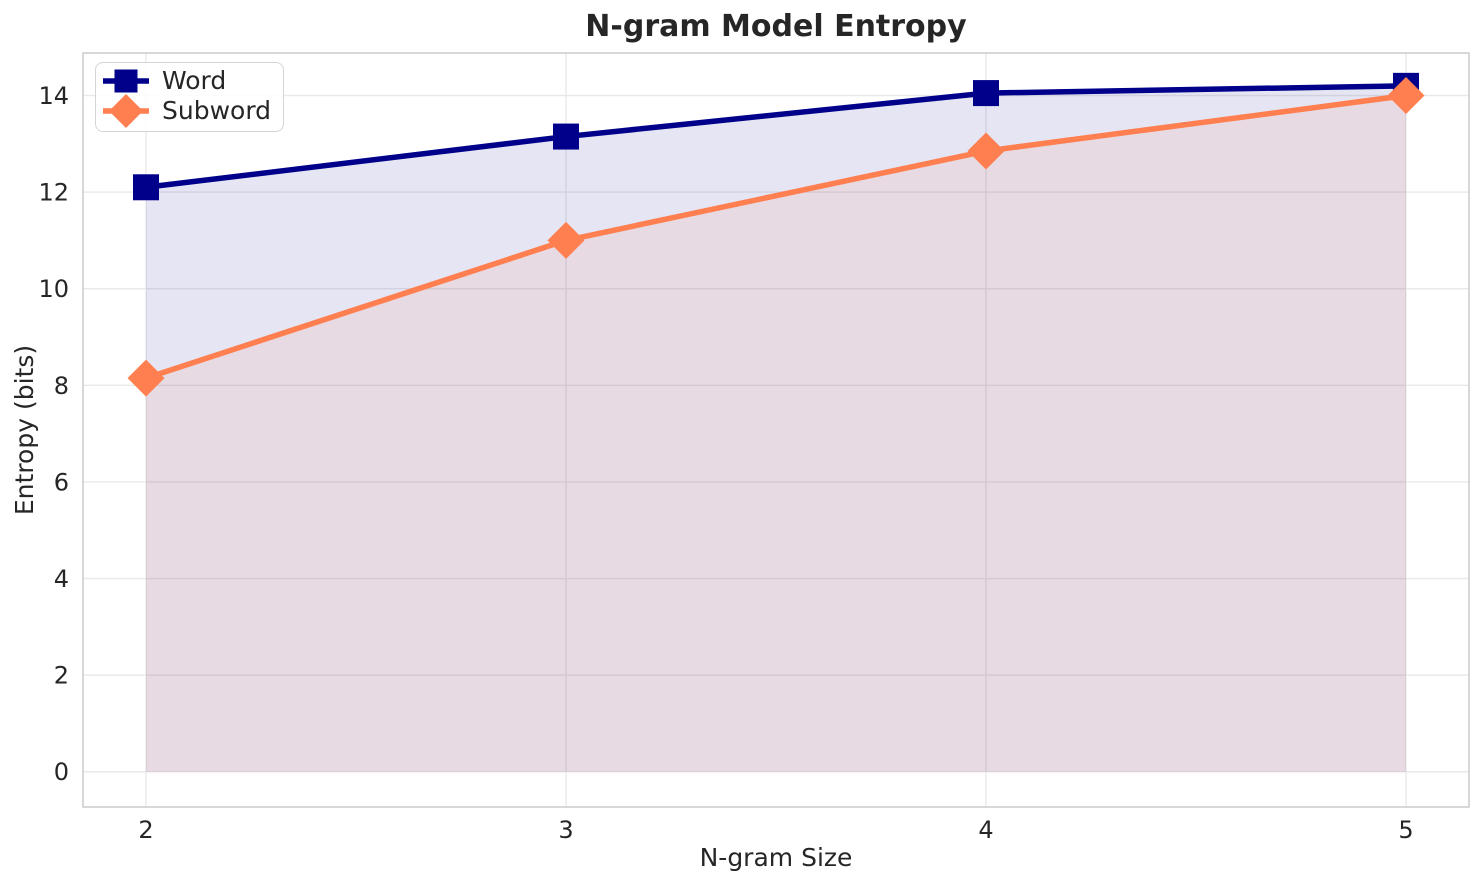 The image size is (1484, 885). What do you see at coordinates (126, 111) in the screenshot?
I see `subword-marker-icon` at bounding box center [126, 111].